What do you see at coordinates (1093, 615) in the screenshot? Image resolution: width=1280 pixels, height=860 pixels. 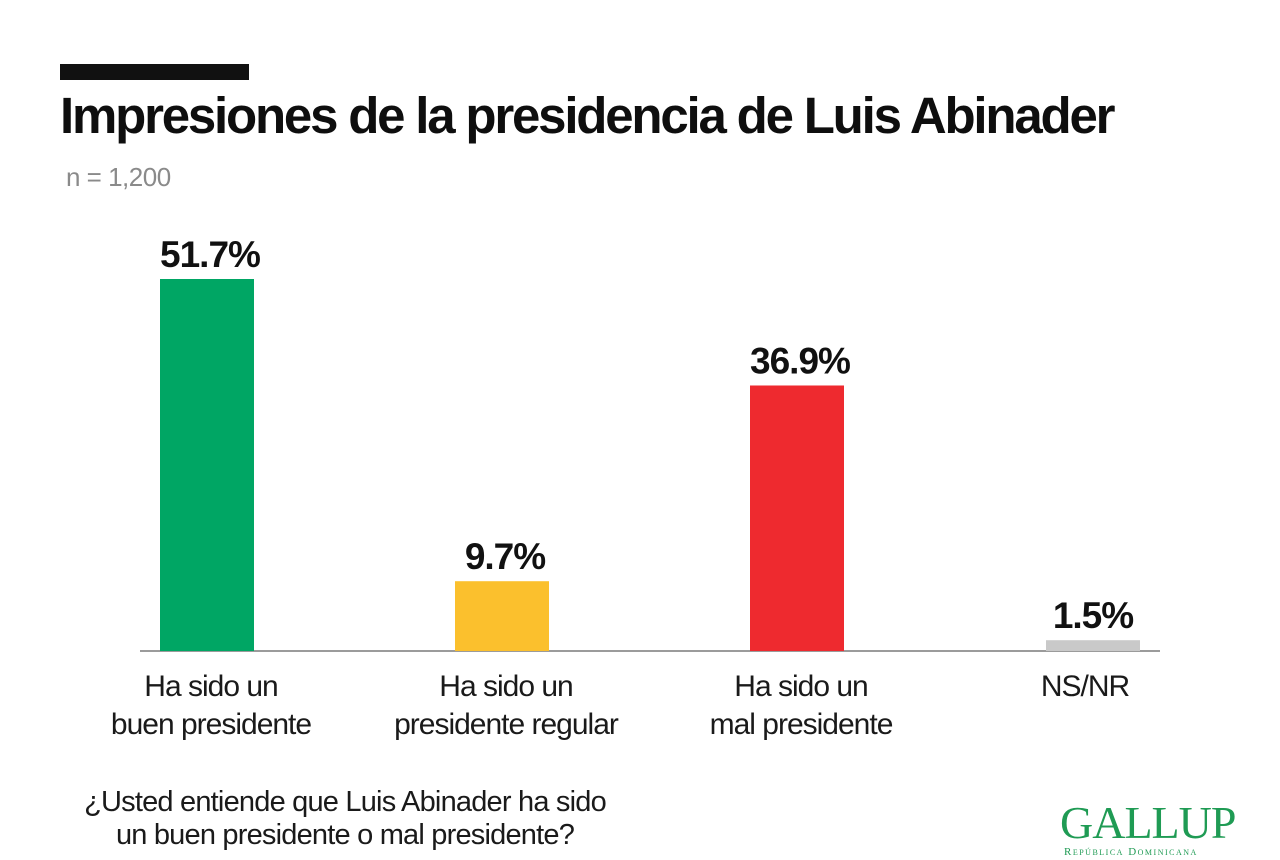 I see `data-label-4: 1.5%` at bounding box center [1093, 615].